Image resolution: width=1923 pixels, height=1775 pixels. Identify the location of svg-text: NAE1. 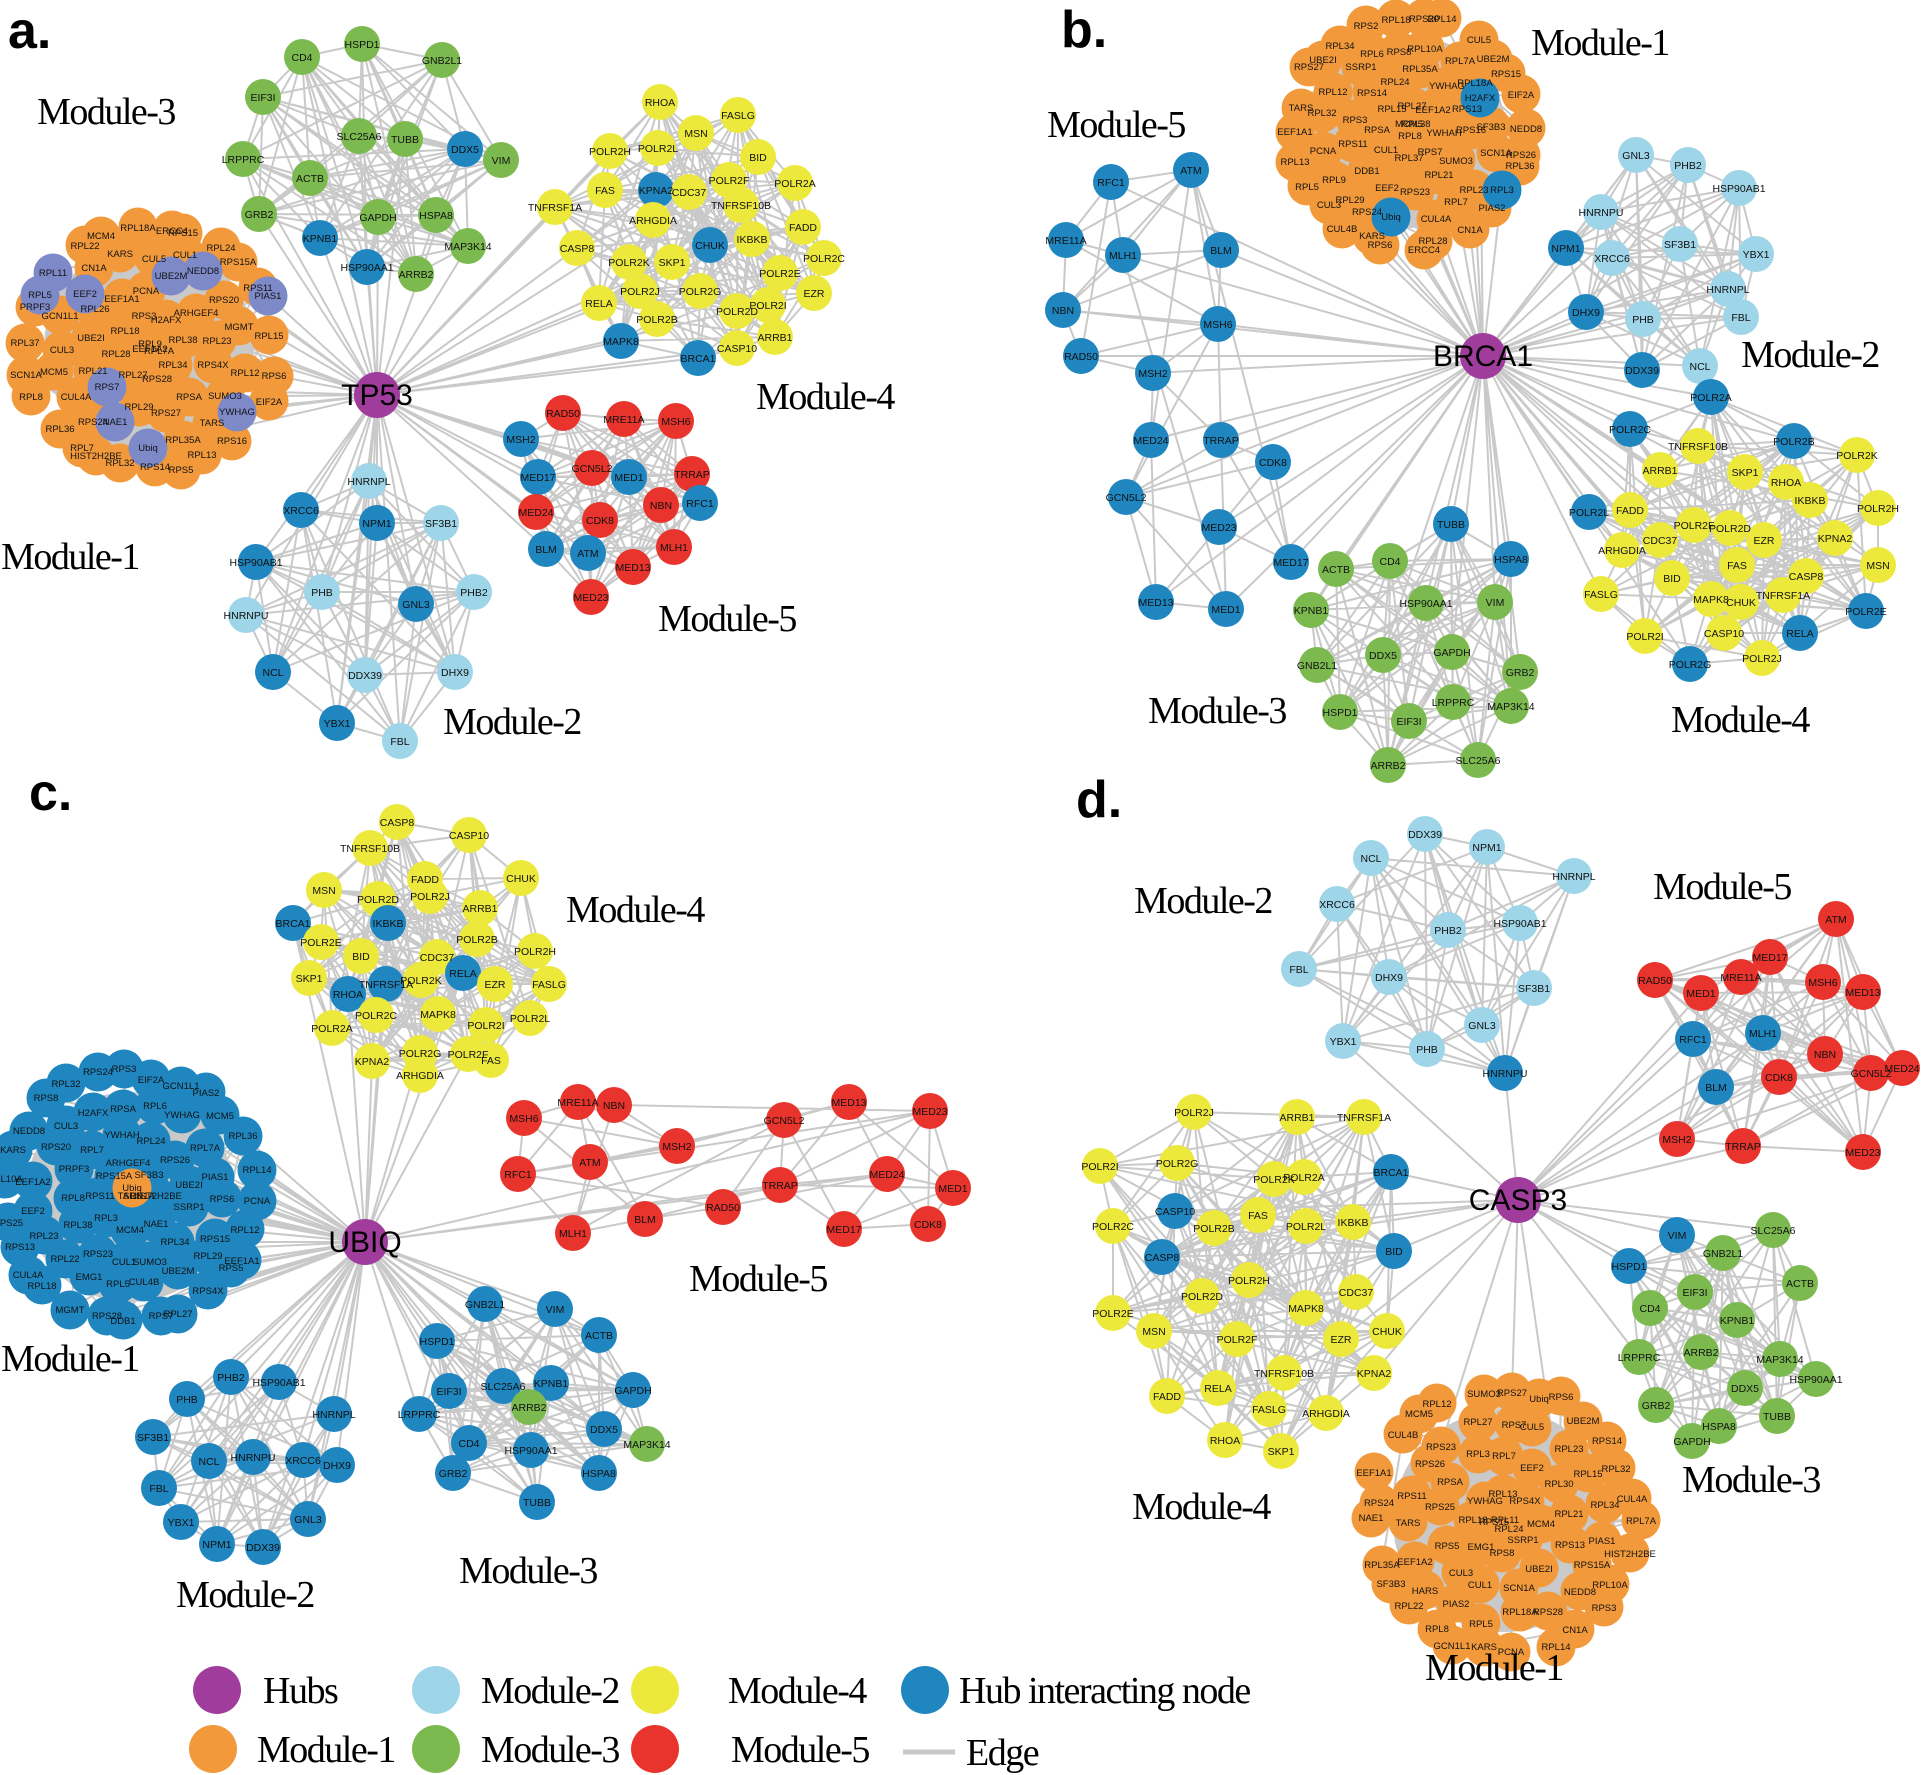
(1371, 1518).